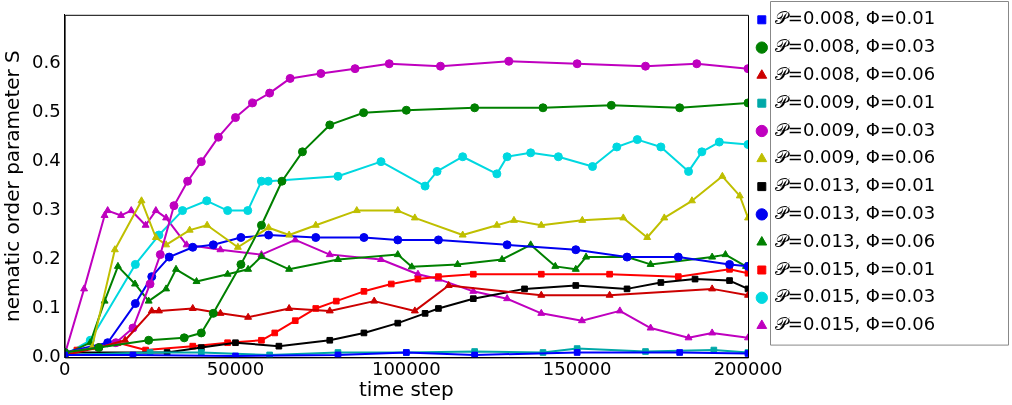 Image resolution: width=1012 pixels, height=405 pixels. I want to click on legend-label: 𝒫=0.013, Φ=0.01, so click(855, 185).